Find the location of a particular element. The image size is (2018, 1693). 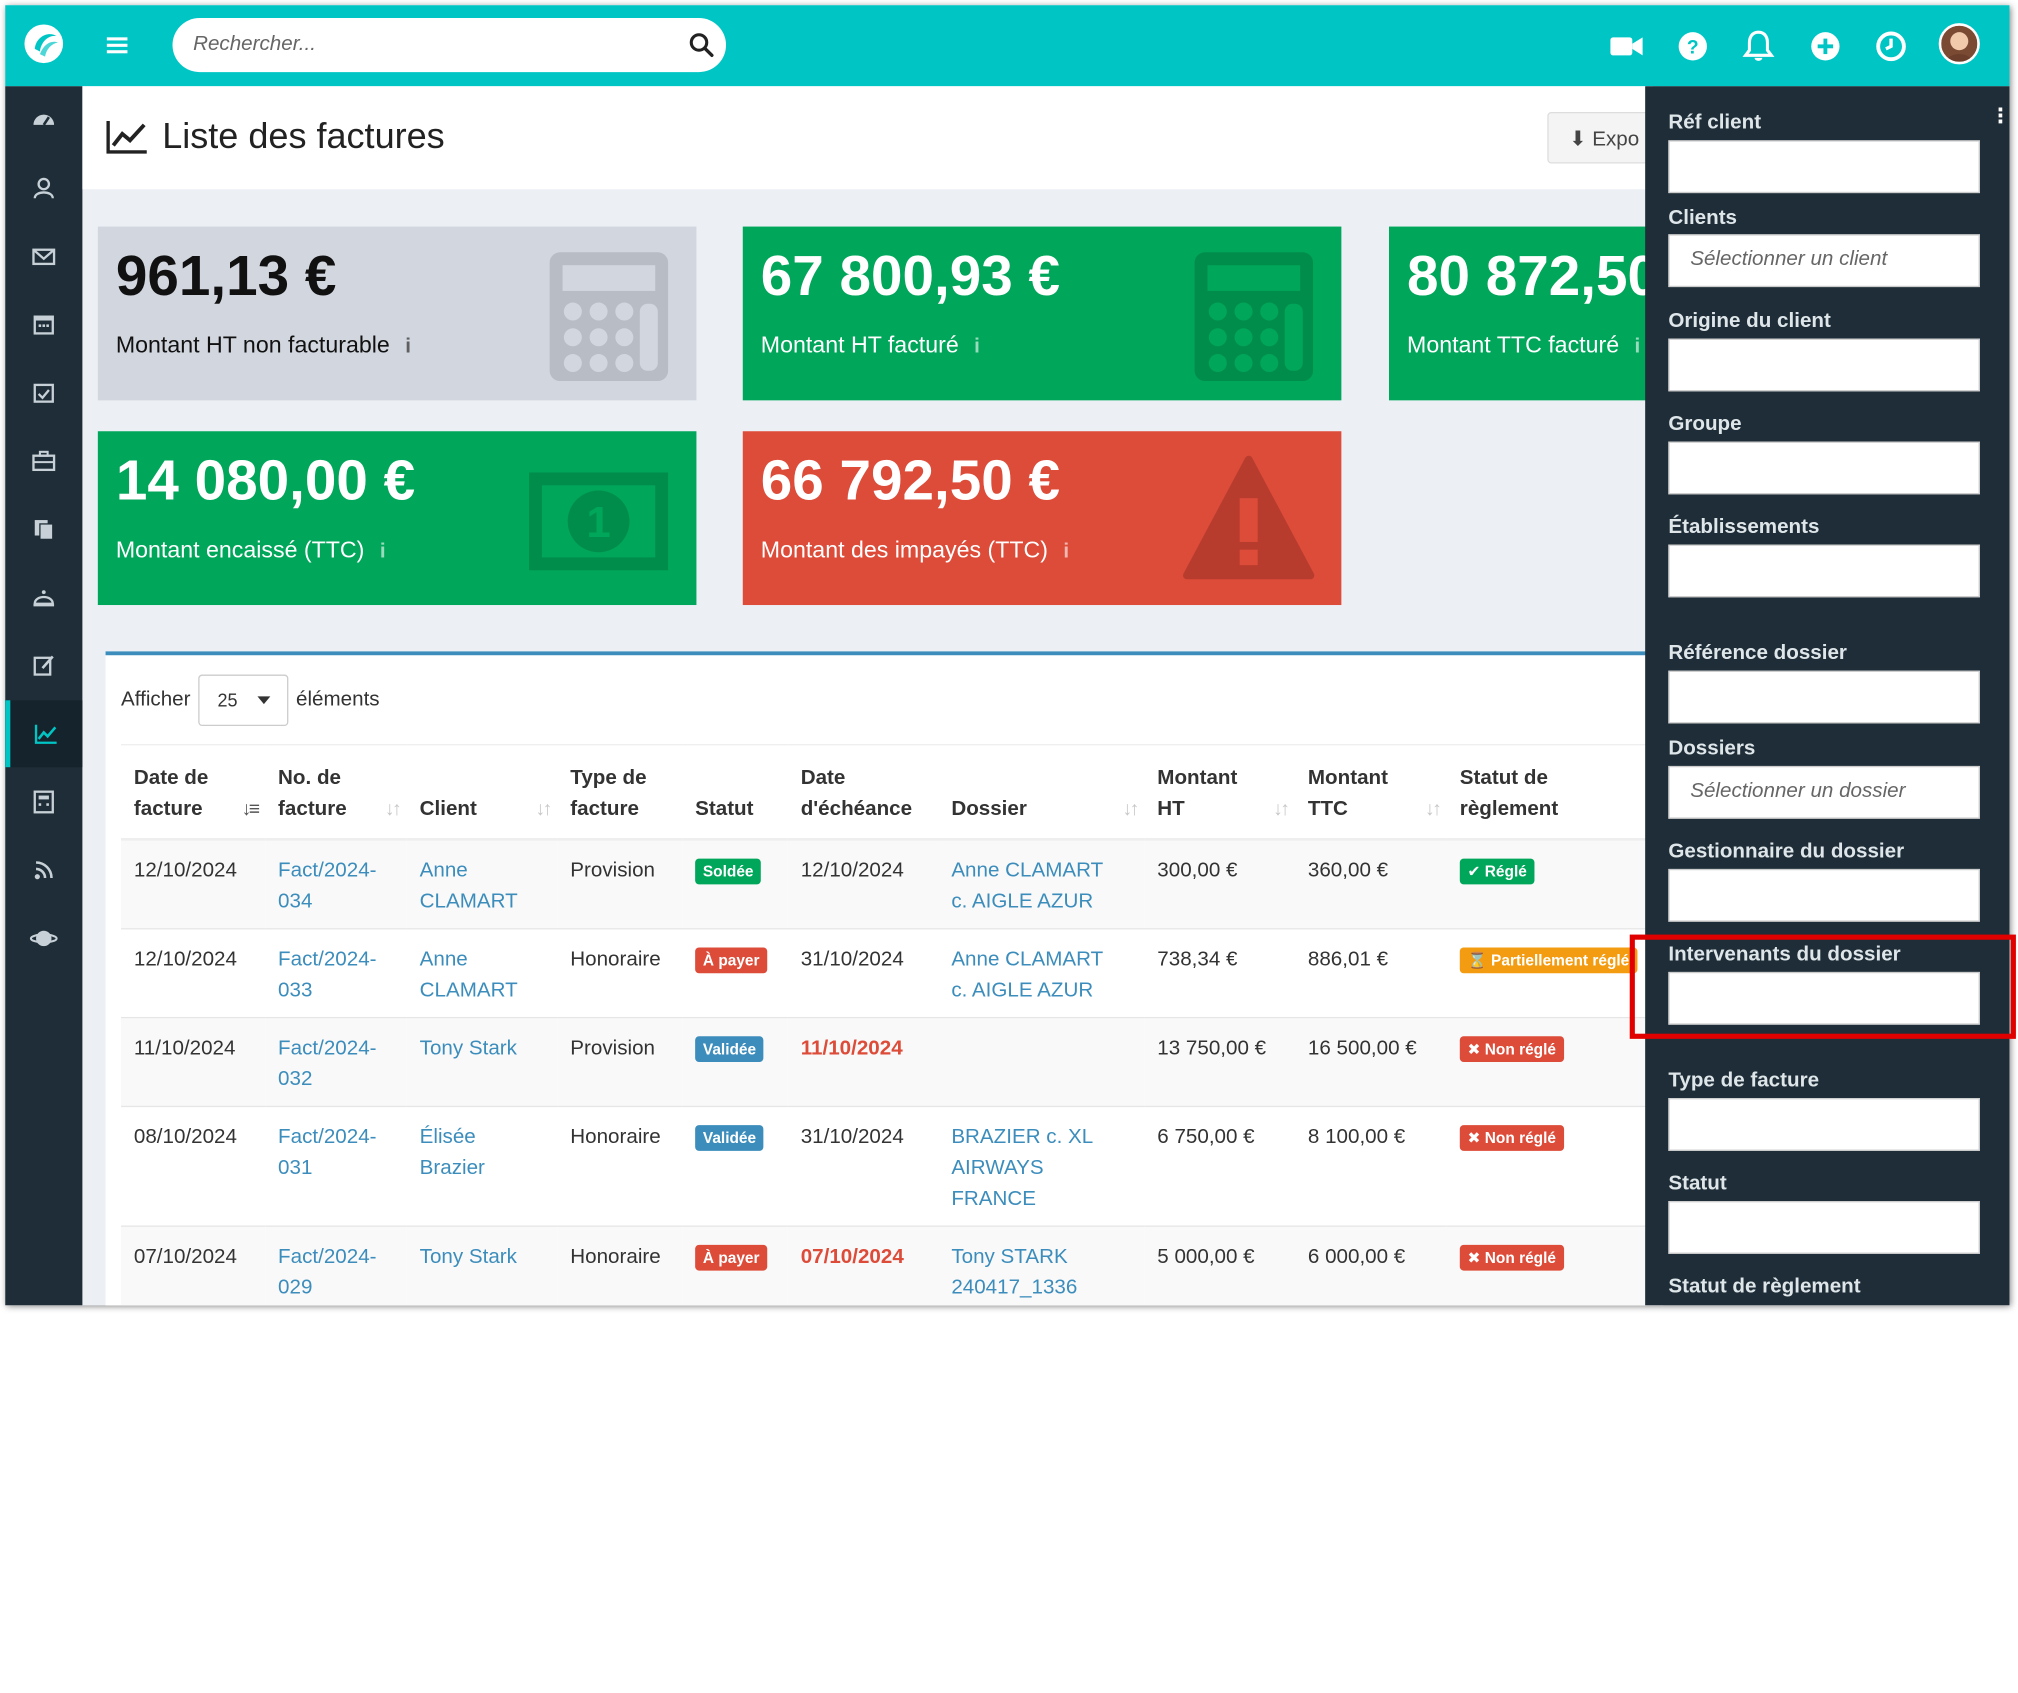

sidebar-item-documents is located at coordinates (43, 529).